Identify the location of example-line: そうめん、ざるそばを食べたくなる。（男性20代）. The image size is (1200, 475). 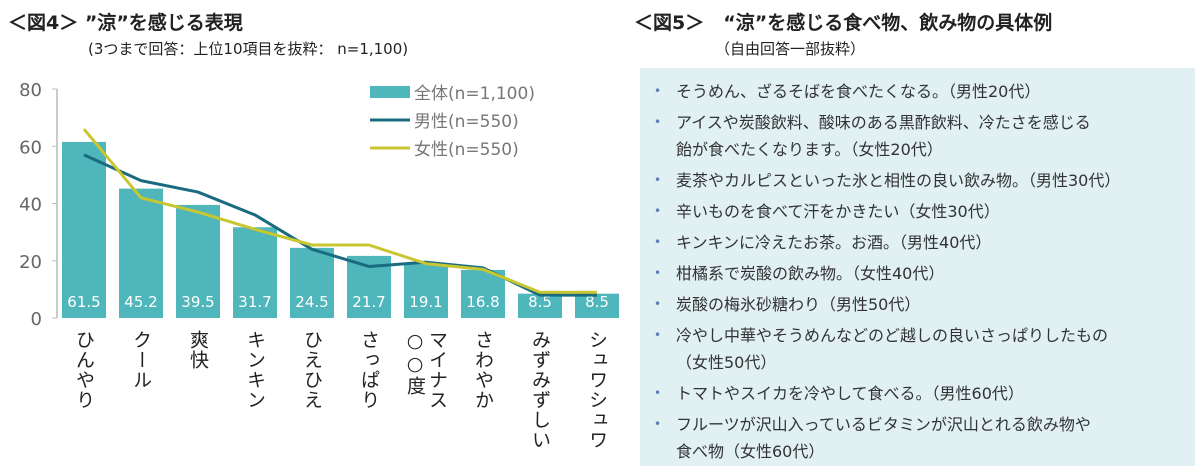
(858, 91).